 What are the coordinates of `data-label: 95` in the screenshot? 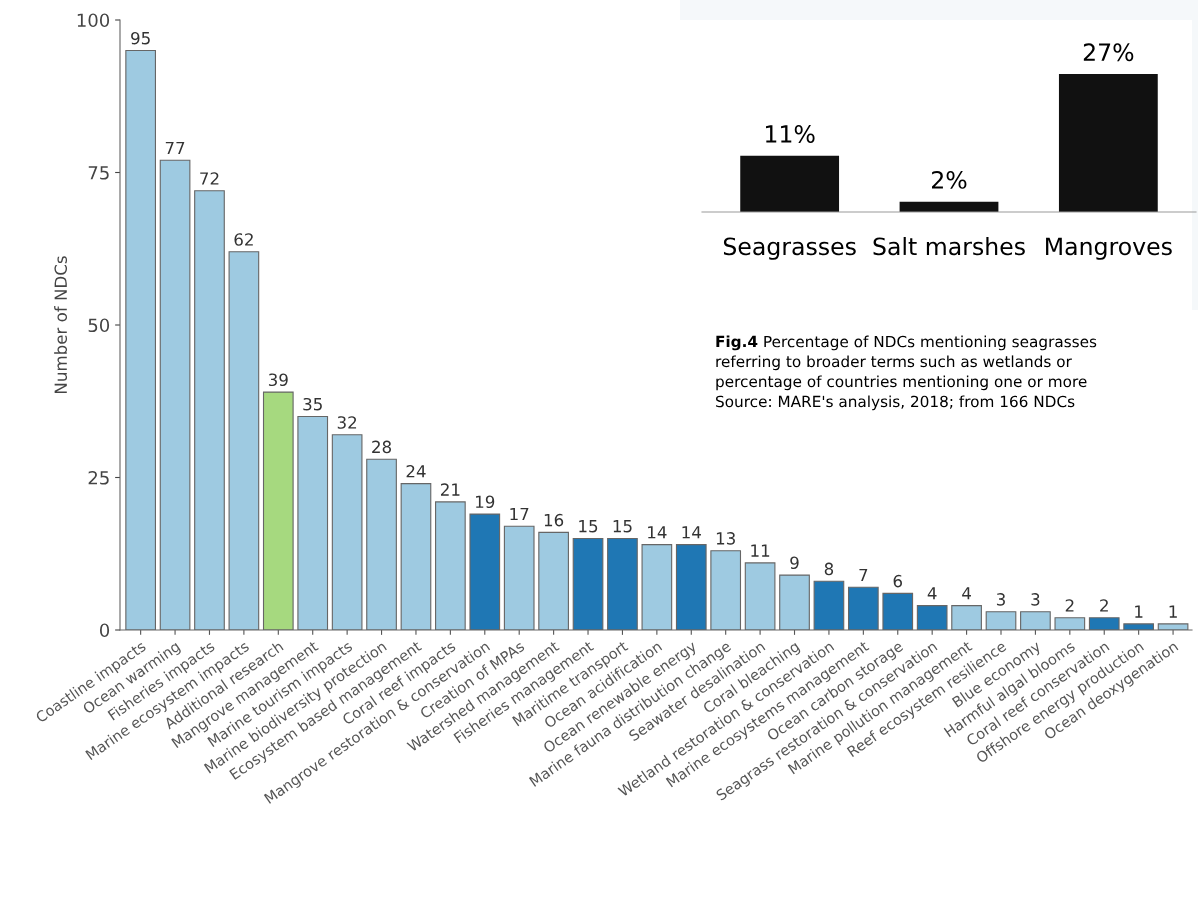 It's located at (140, 38).